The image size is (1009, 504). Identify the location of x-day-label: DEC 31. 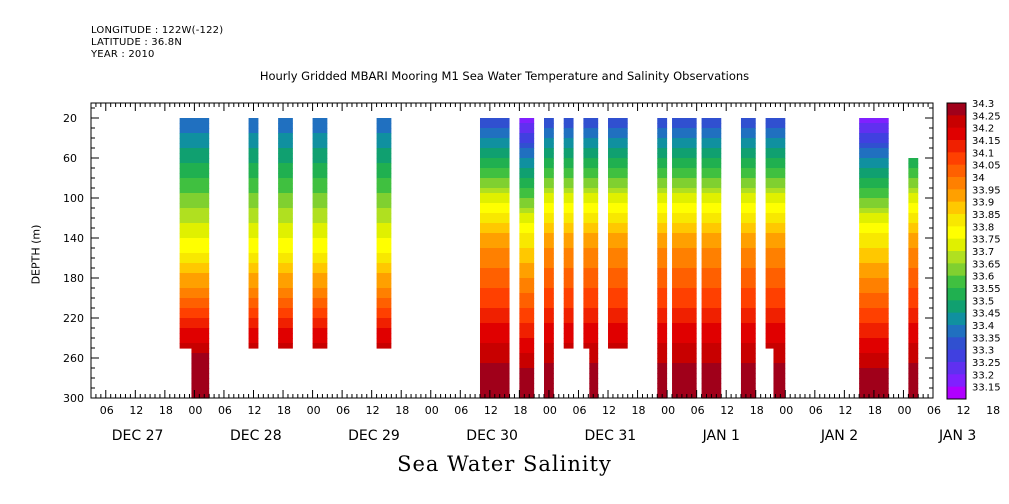
(610, 436).